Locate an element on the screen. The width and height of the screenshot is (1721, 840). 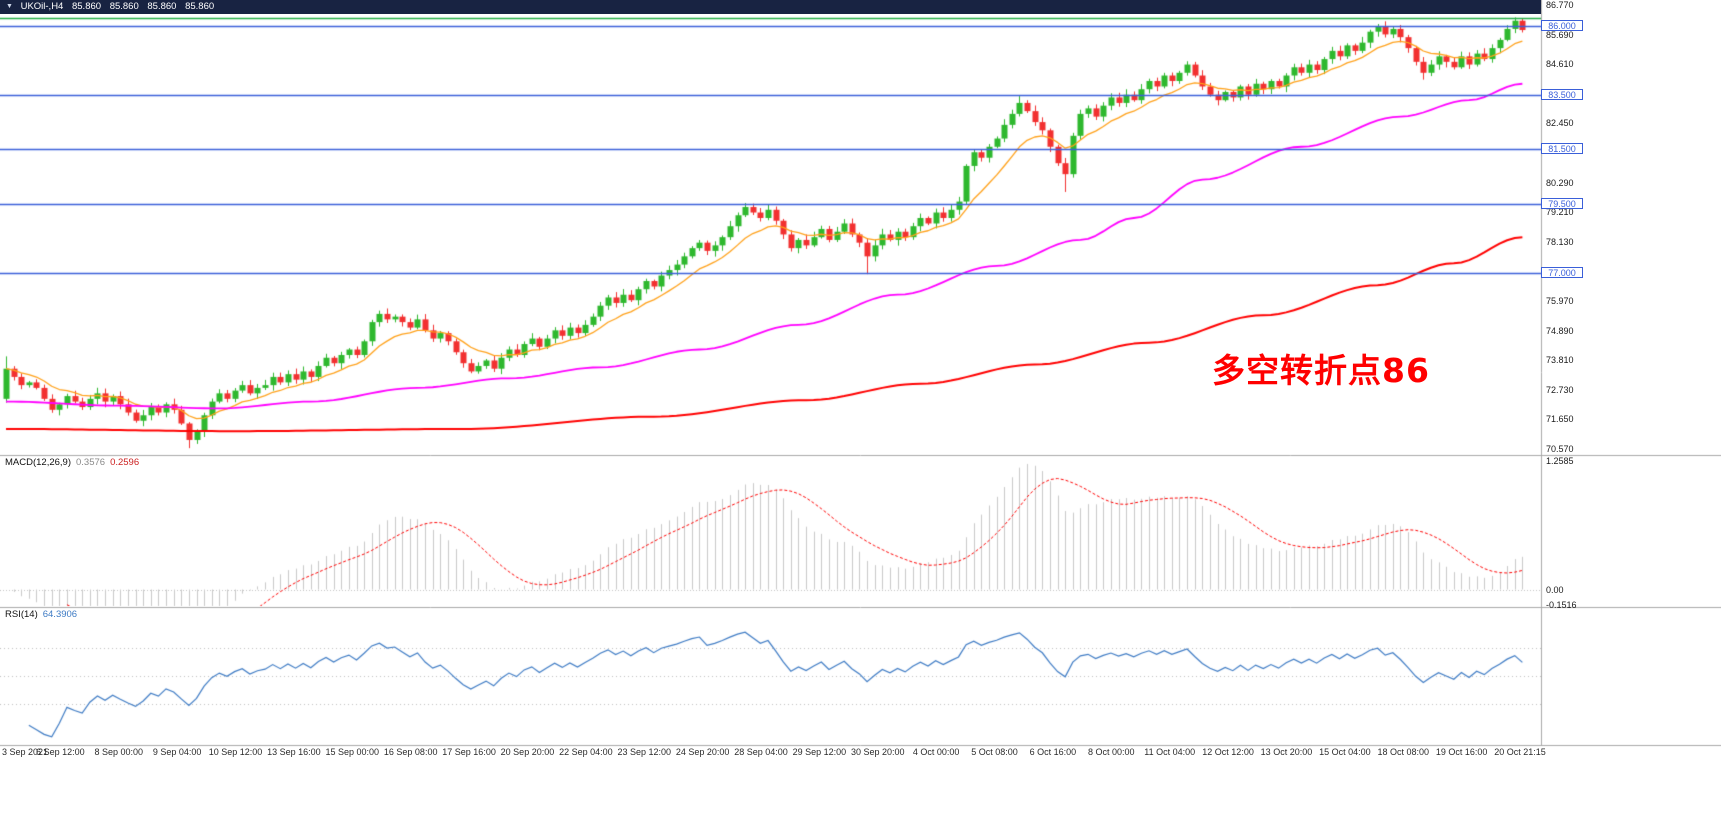
macd-axis-label: -0.1516 is located at coordinates (1561, 605).